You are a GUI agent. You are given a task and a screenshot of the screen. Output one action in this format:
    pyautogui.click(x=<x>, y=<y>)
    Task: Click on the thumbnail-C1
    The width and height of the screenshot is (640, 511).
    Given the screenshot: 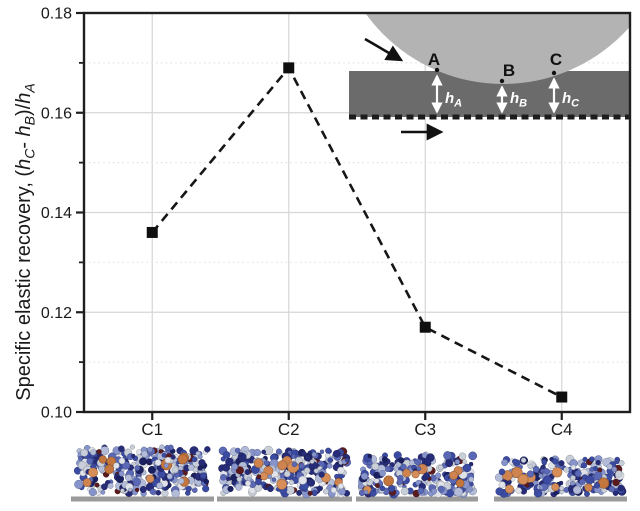 What is the action you would take?
    pyautogui.click(x=142, y=473)
    